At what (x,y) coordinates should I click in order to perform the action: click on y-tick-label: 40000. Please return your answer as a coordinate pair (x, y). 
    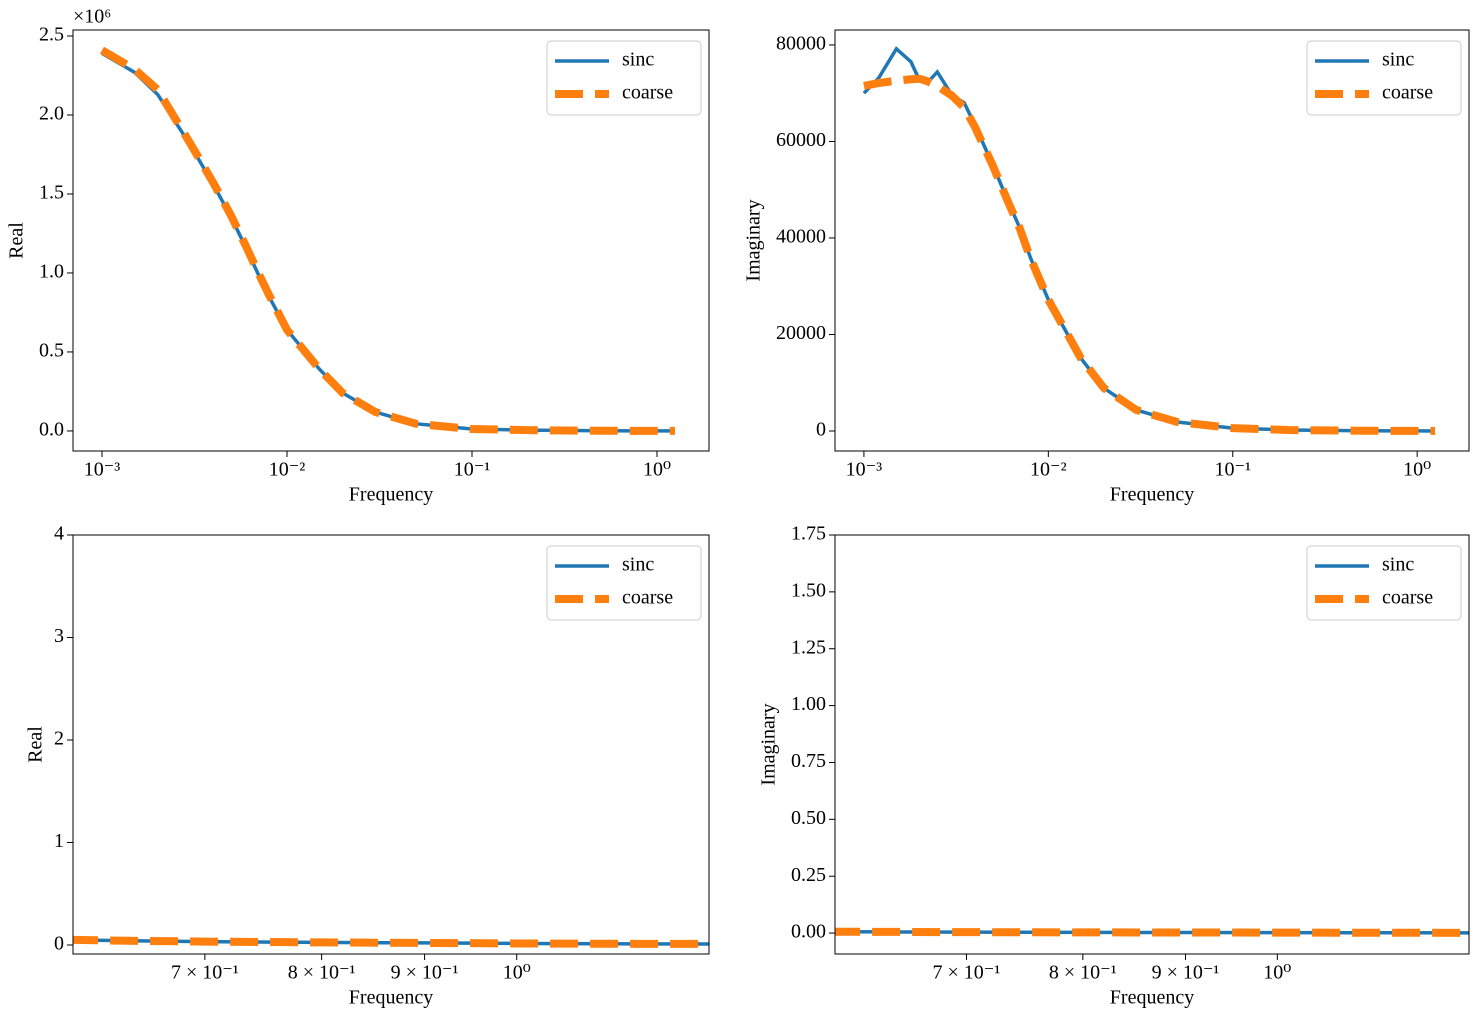
    Looking at the image, I should click on (801, 237).